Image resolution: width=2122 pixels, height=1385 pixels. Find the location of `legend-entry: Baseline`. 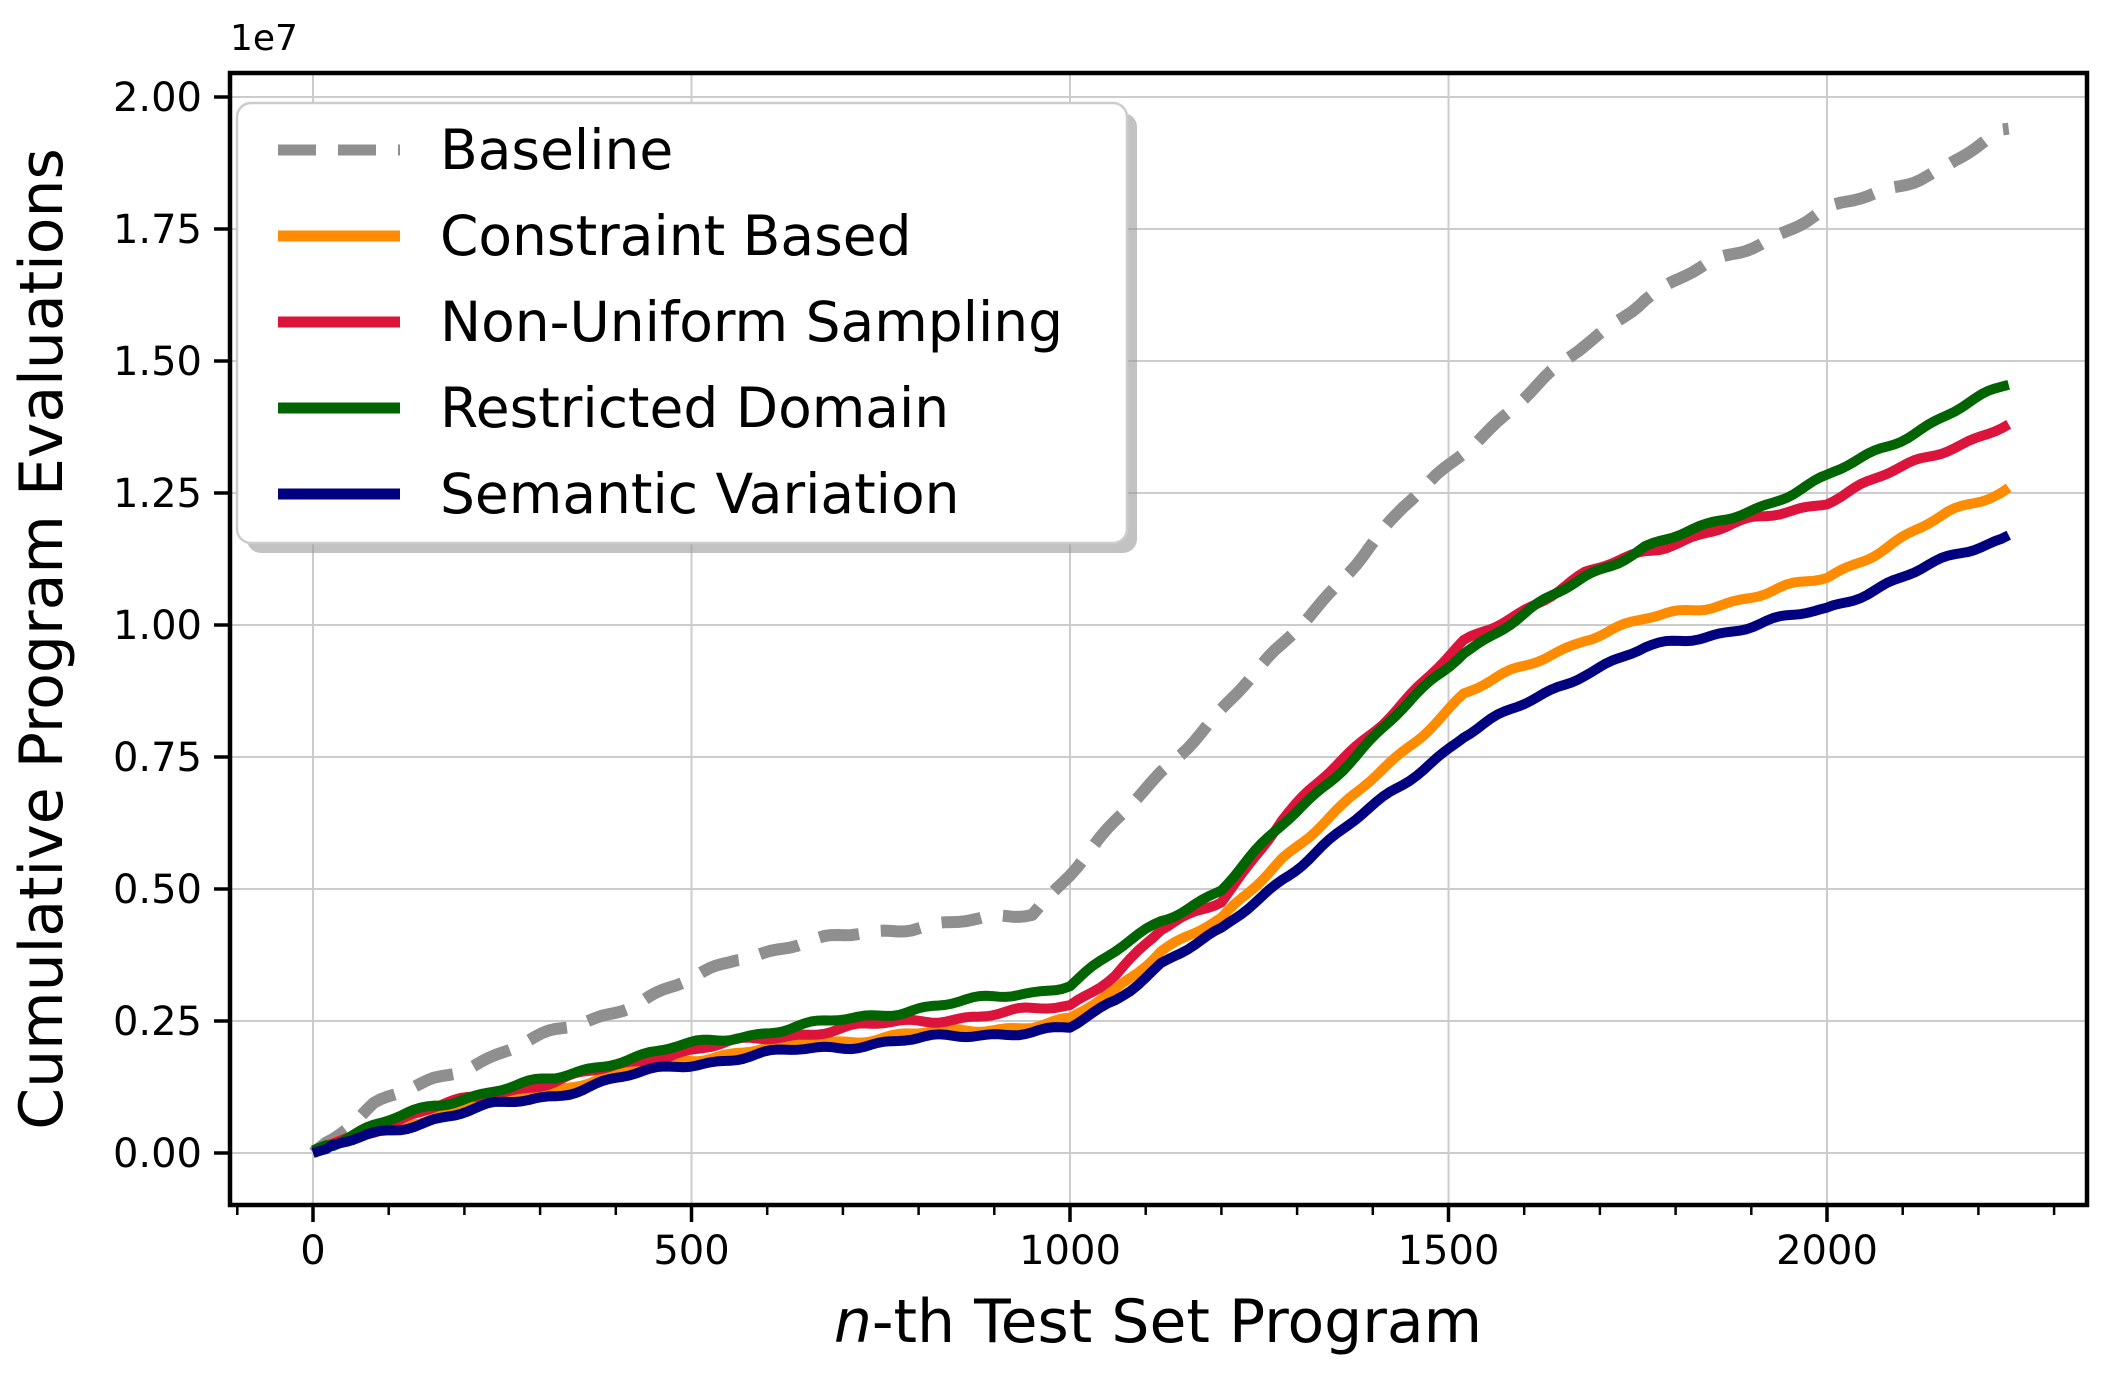

legend-entry: Baseline is located at coordinates (475, 150).